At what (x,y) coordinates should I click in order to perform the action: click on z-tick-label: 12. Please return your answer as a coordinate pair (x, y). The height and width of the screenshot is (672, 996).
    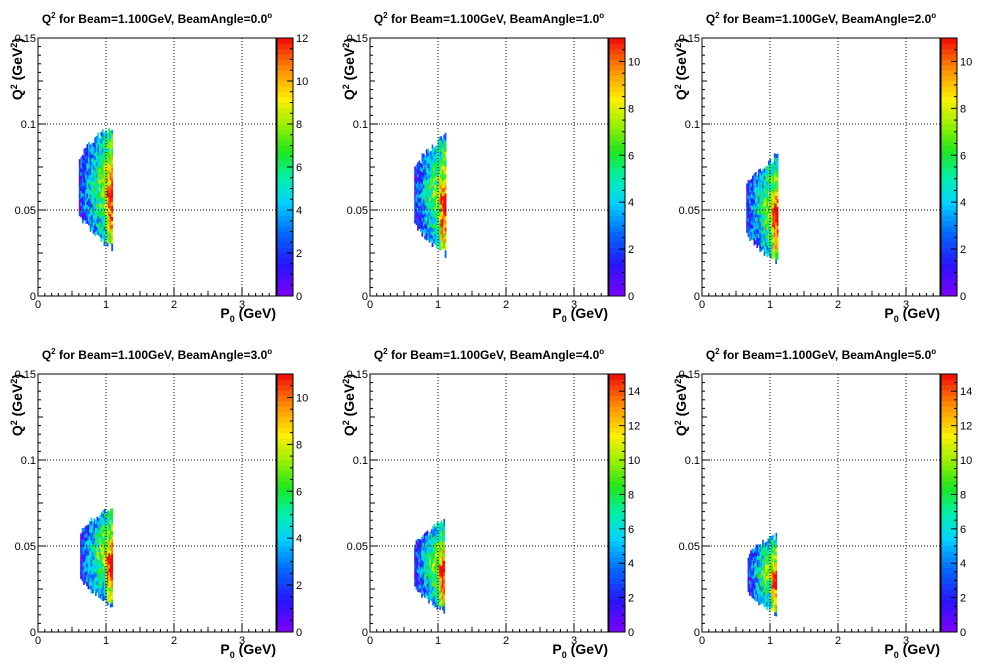
    Looking at the image, I should click on (966, 427).